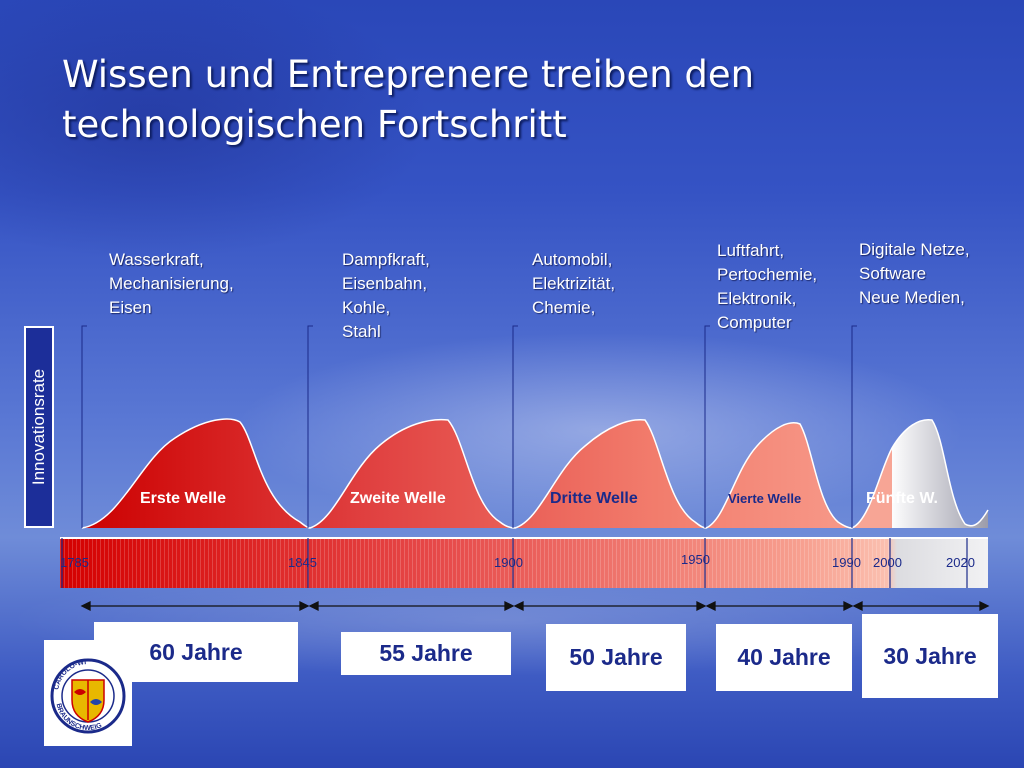  I want to click on year-2000: 2000, so click(887, 562).